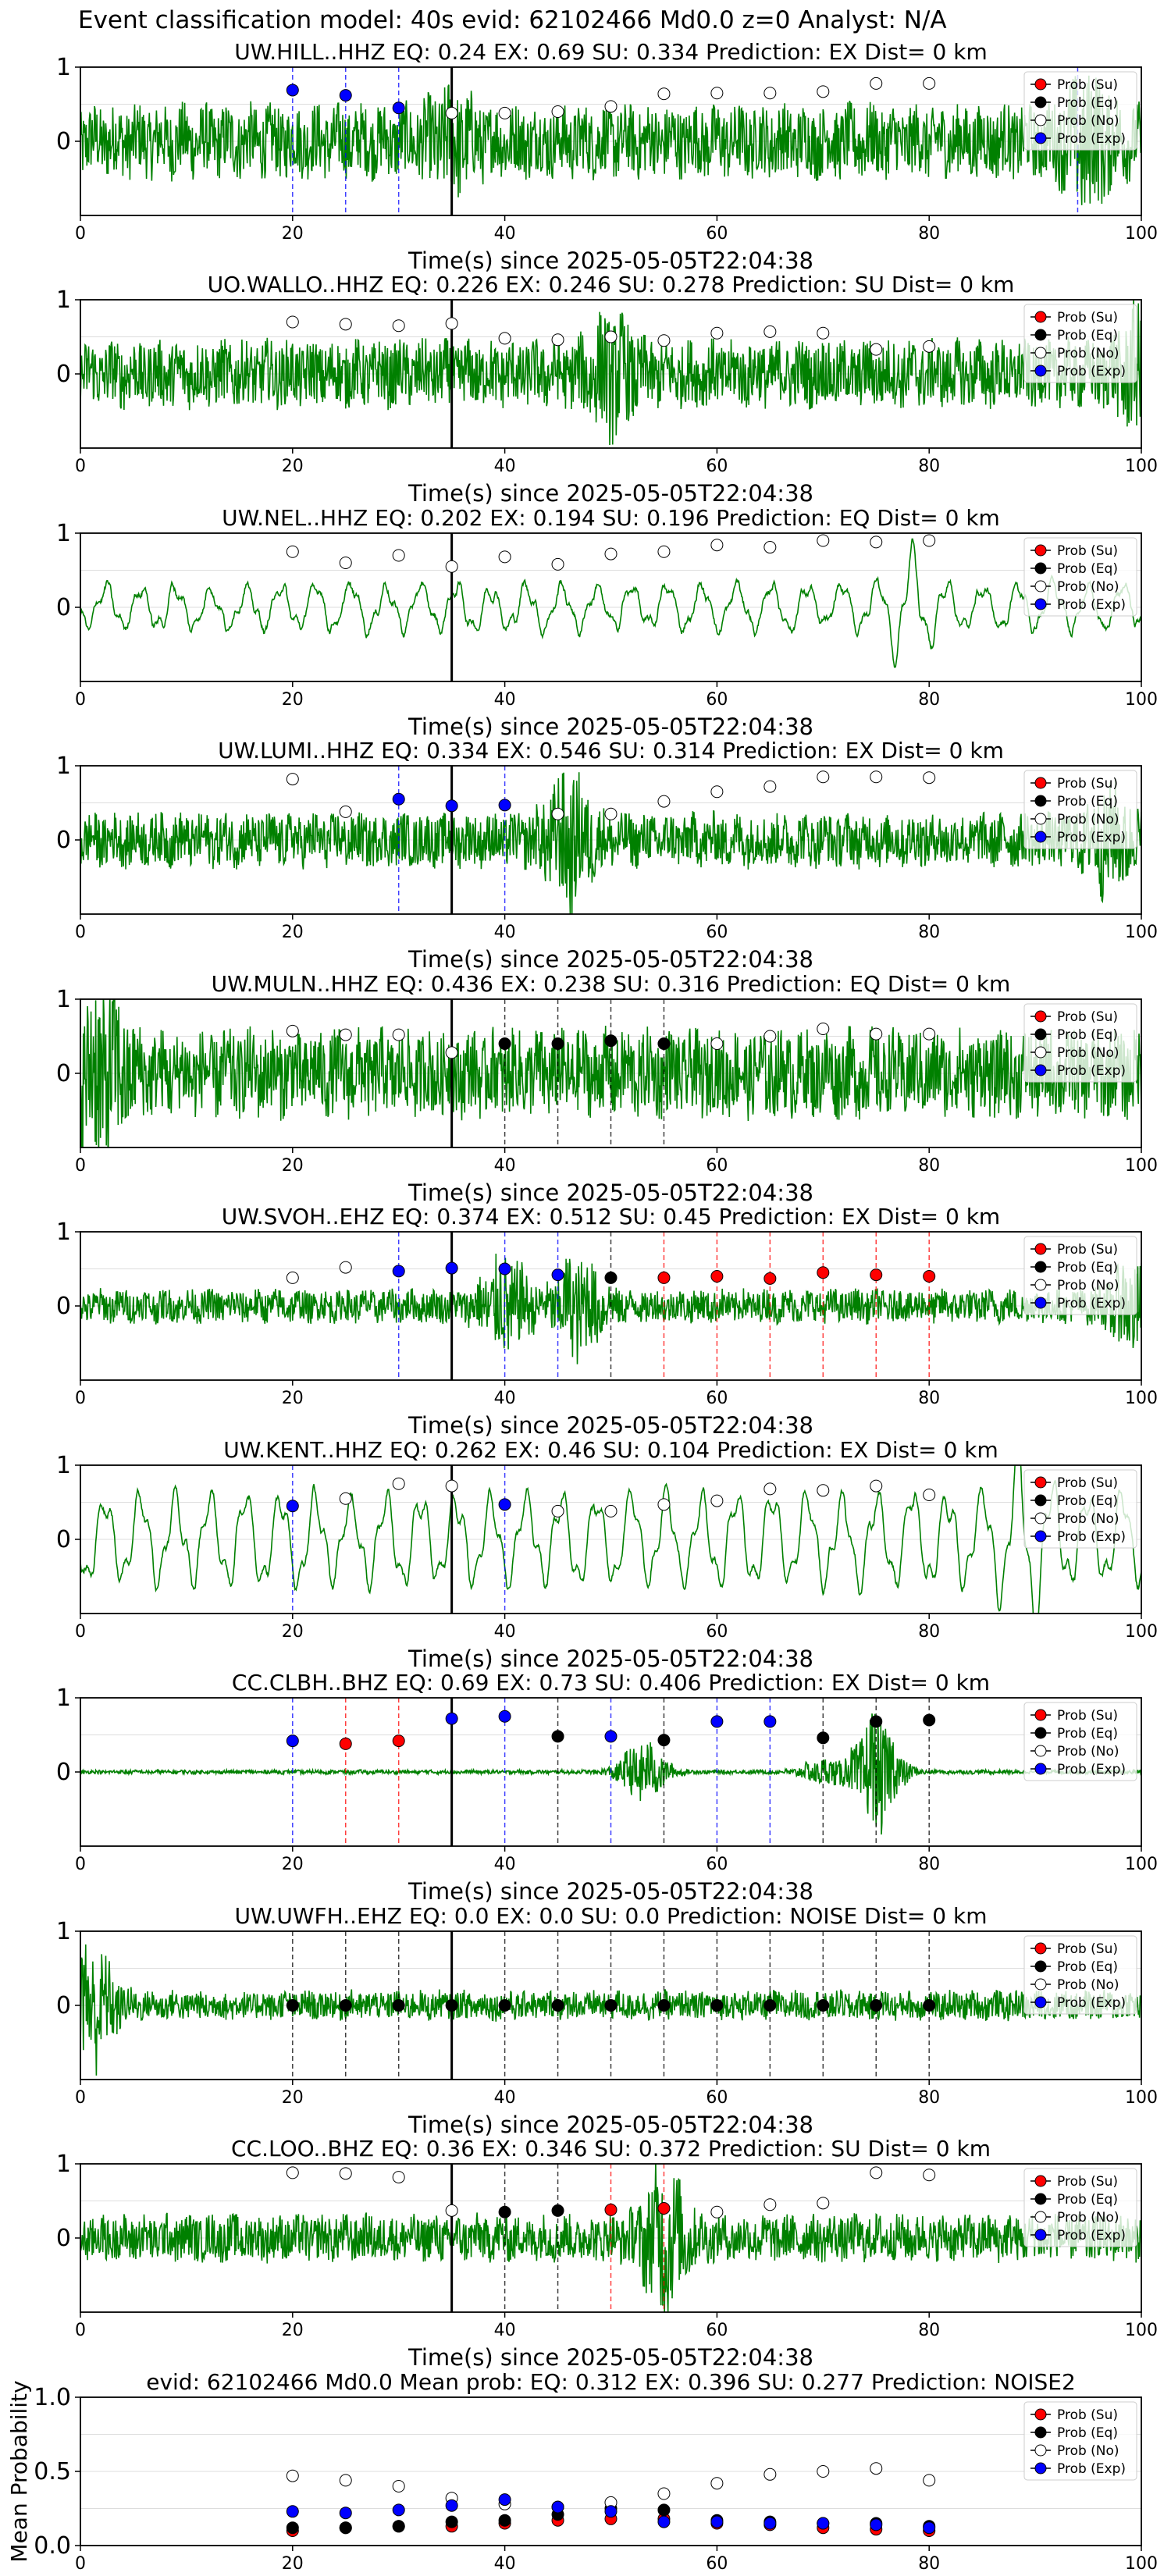 The height and width of the screenshot is (2576, 1171). I want to click on y-tick-label: 1.0, so click(52, 2397).